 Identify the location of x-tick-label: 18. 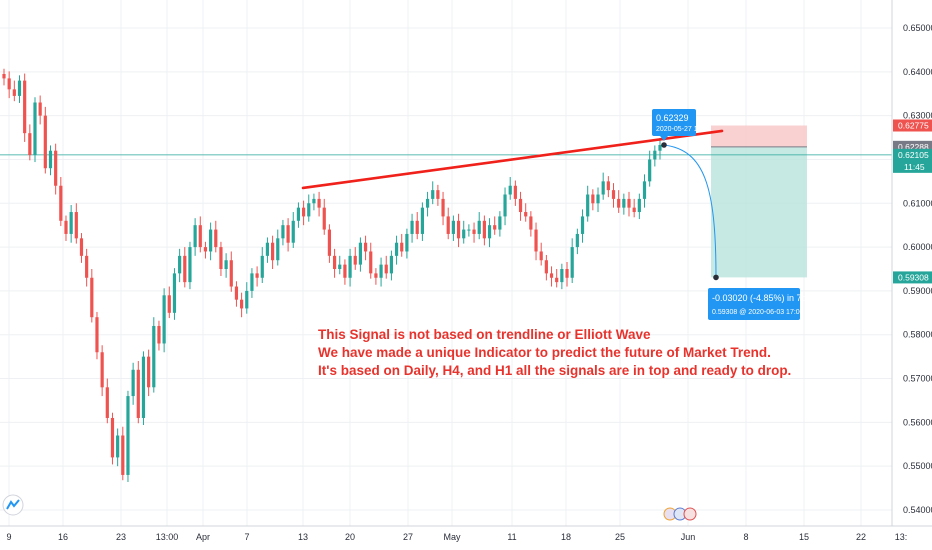
(566, 537).